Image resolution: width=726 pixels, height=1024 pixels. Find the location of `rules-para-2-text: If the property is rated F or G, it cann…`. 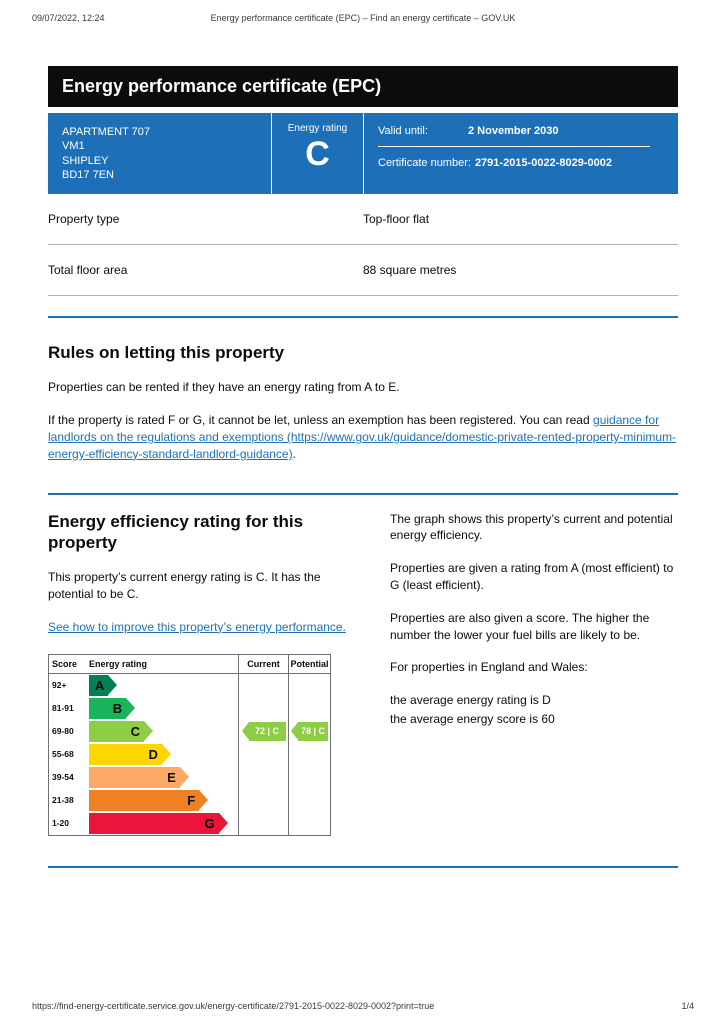

rules-para-2-text: If the property is rated F or G, it cann… is located at coordinates (319, 420).